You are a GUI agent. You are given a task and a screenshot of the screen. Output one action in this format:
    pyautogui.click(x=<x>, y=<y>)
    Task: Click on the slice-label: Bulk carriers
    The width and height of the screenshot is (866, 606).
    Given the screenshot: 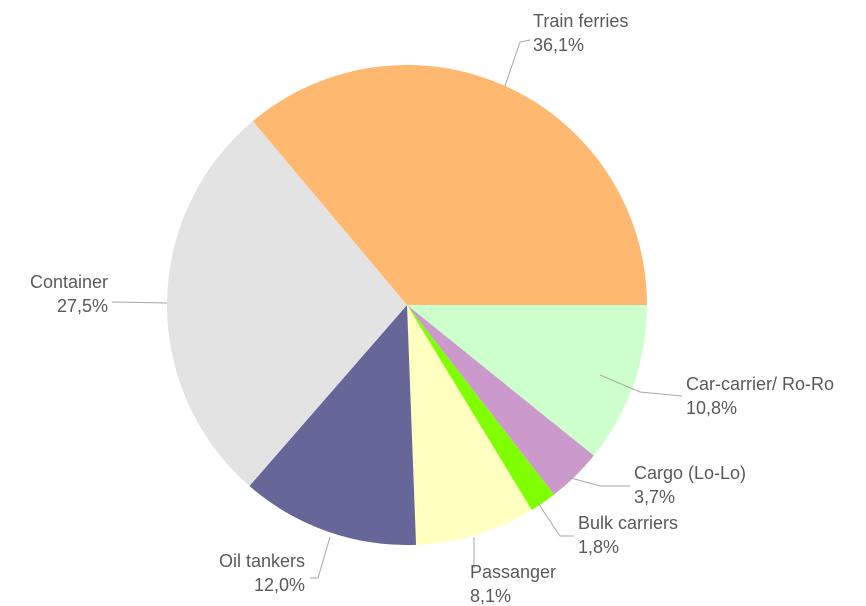 What is the action you would take?
    pyautogui.click(x=628, y=523)
    